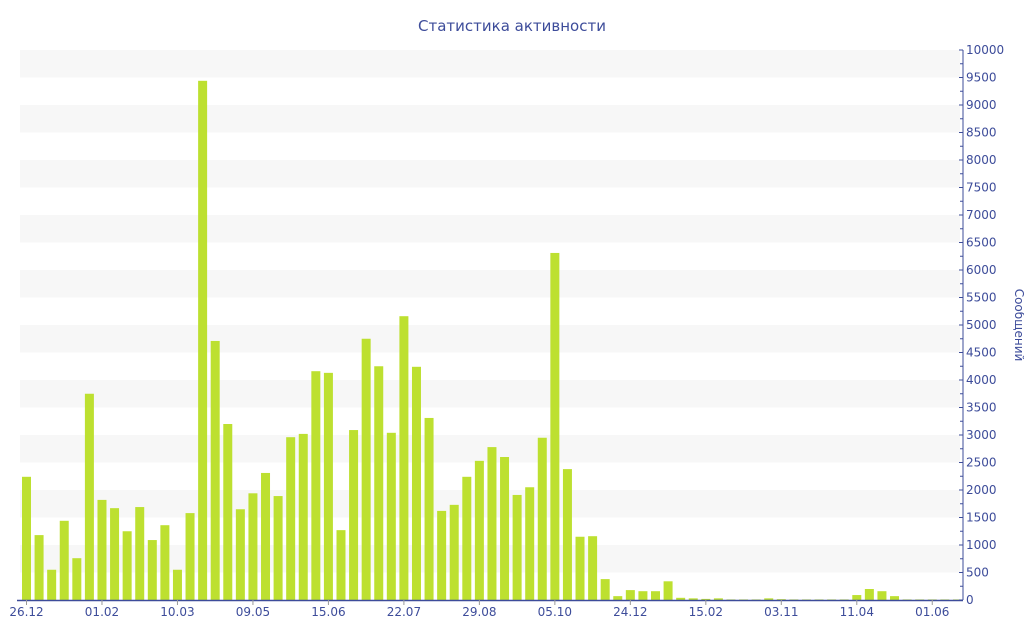 The height and width of the screenshot is (640, 1024). What do you see at coordinates (932, 612) in the screenshot?
I see `x-tick-label: 01.06` at bounding box center [932, 612].